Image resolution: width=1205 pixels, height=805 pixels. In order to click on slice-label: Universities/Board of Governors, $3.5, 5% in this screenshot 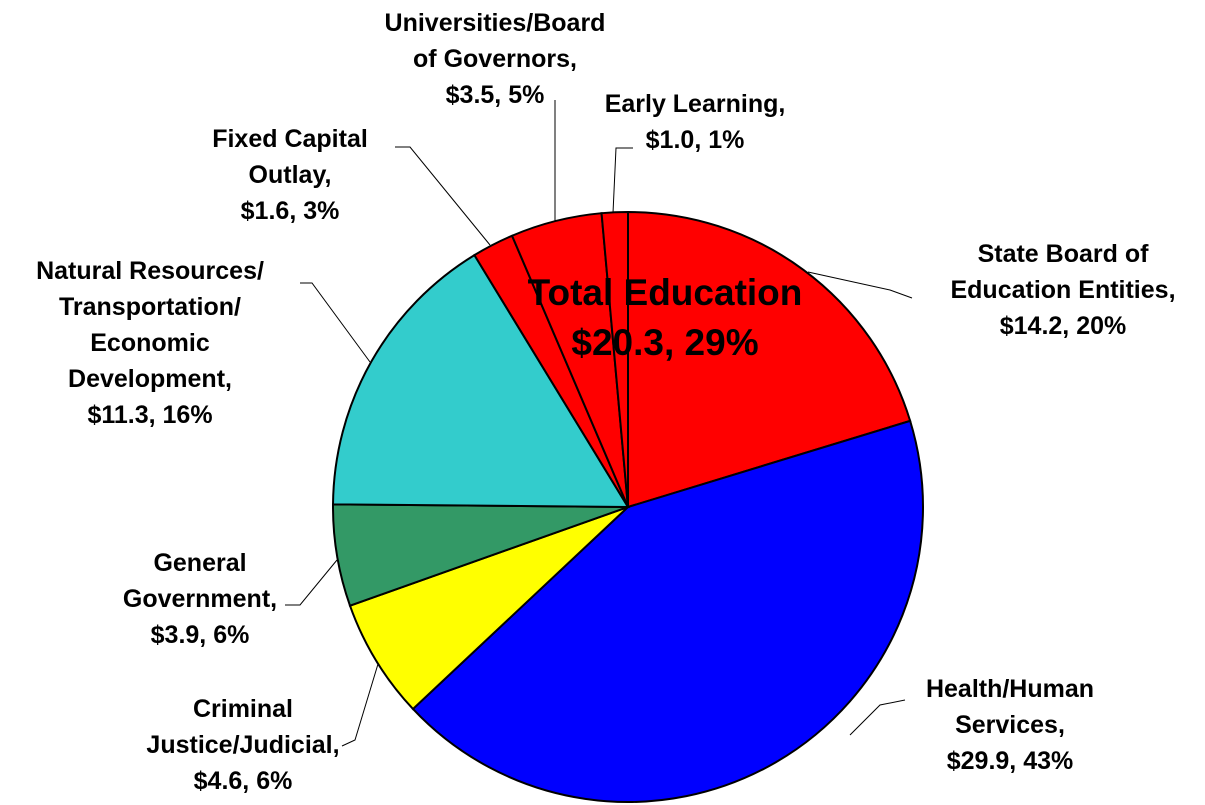, I will do `click(495, 59)`.